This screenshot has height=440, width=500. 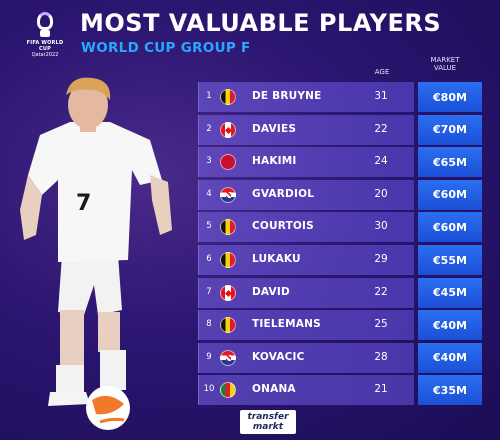 I want to click on player-market-value: €80M, so click(x=450, y=97).